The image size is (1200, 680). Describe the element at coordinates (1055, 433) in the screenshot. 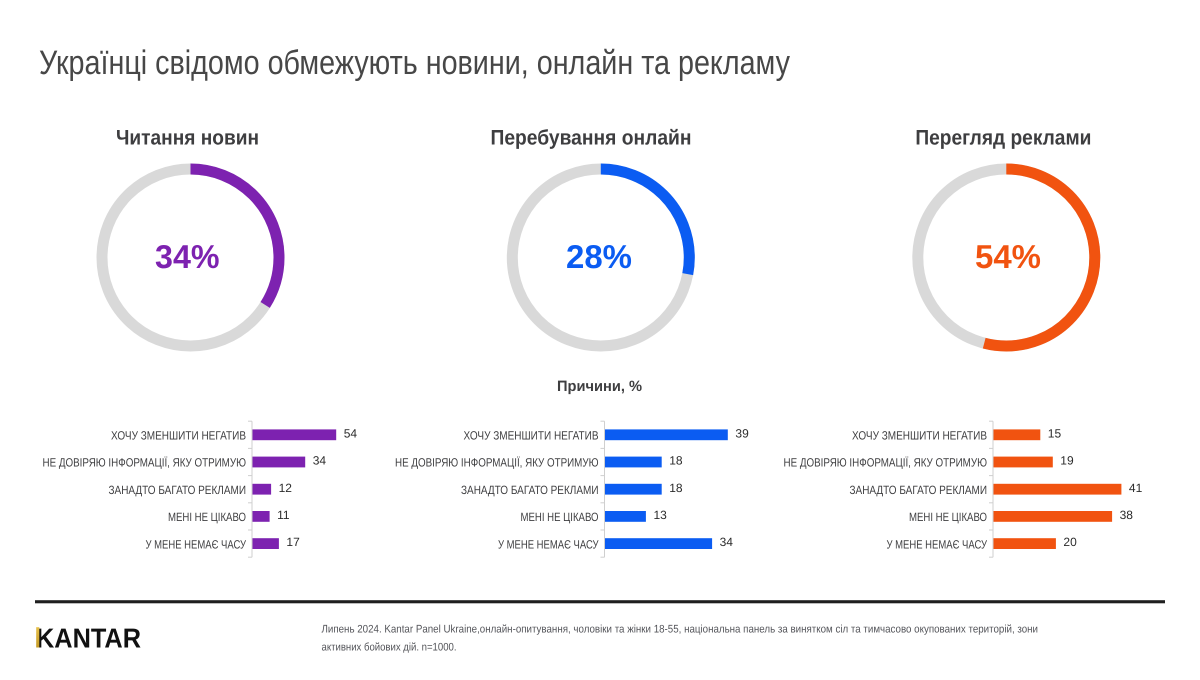

I see `svg-text: 15` at that location.